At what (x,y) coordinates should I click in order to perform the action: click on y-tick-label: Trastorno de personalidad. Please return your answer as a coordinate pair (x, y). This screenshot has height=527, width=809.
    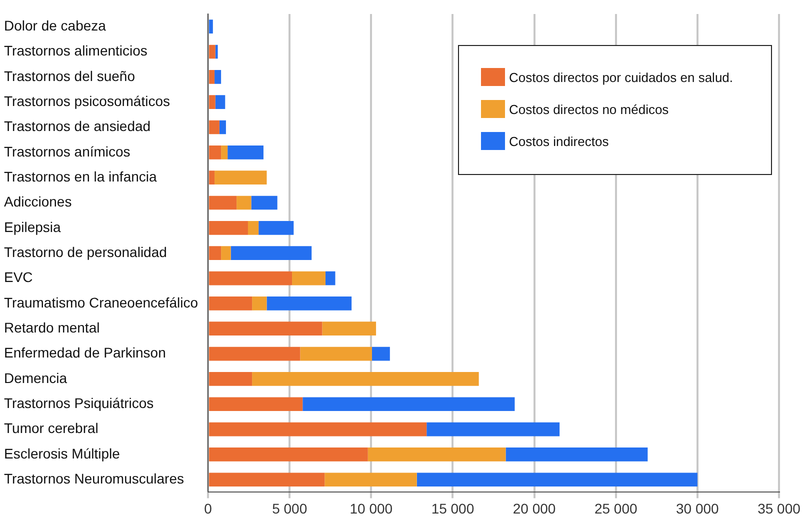
    Looking at the image, I should click on (85, 252).